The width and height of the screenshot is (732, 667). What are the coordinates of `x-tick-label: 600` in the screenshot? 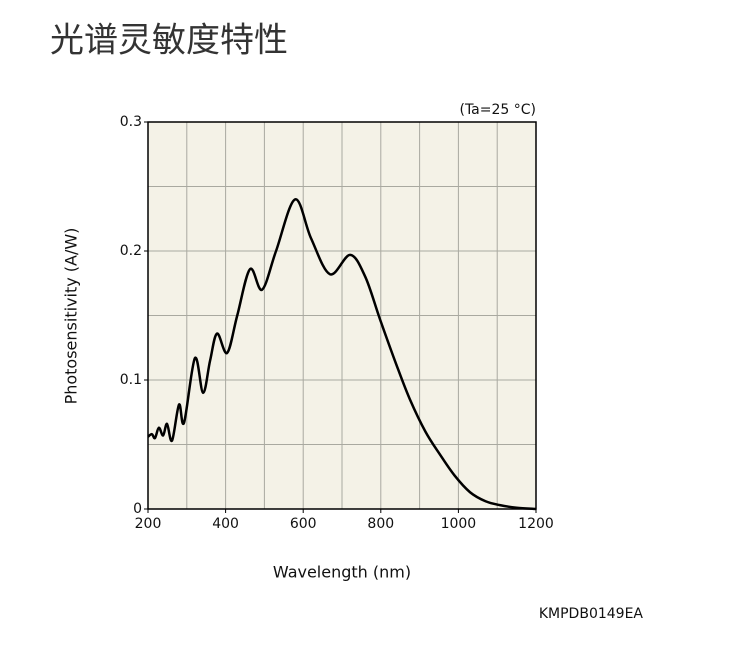 It's located at (303, 524).